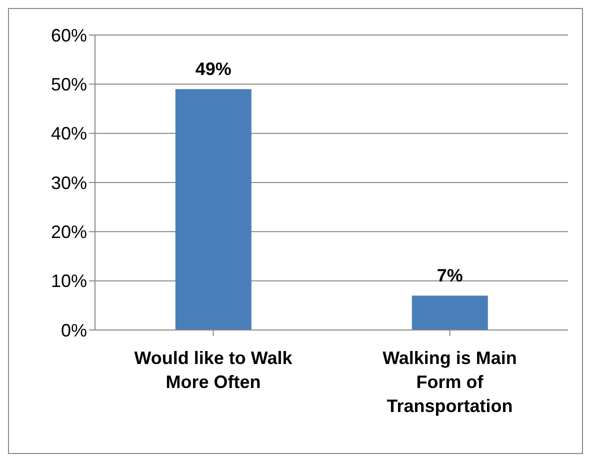 The height and width of the screenshot is (462, 591). What do you see at coordinates (73, 330) in the screenshot?
I see `y-tick-label: 0%` at bounding box center [73, 330].